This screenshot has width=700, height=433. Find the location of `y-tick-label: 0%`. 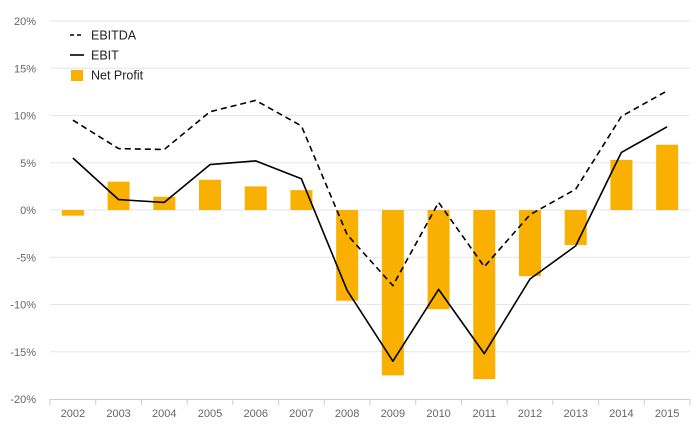

y-tick-label: 0% is located at coordinates (28, 211).